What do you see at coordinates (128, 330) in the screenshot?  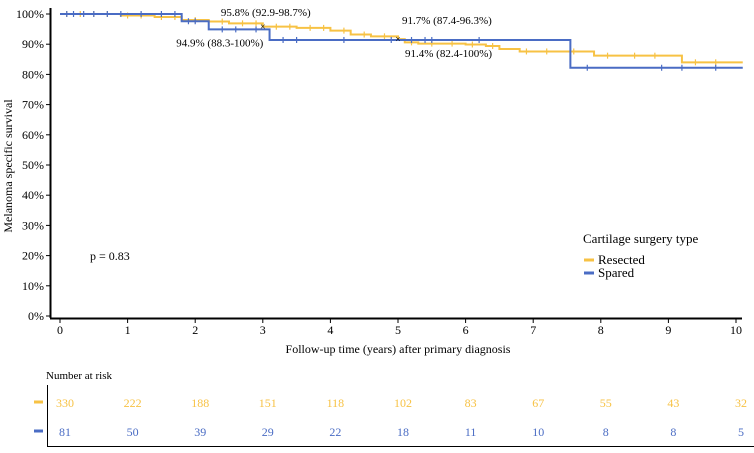 I see `x-tick-label: 1` at bounding box center [128, 330].